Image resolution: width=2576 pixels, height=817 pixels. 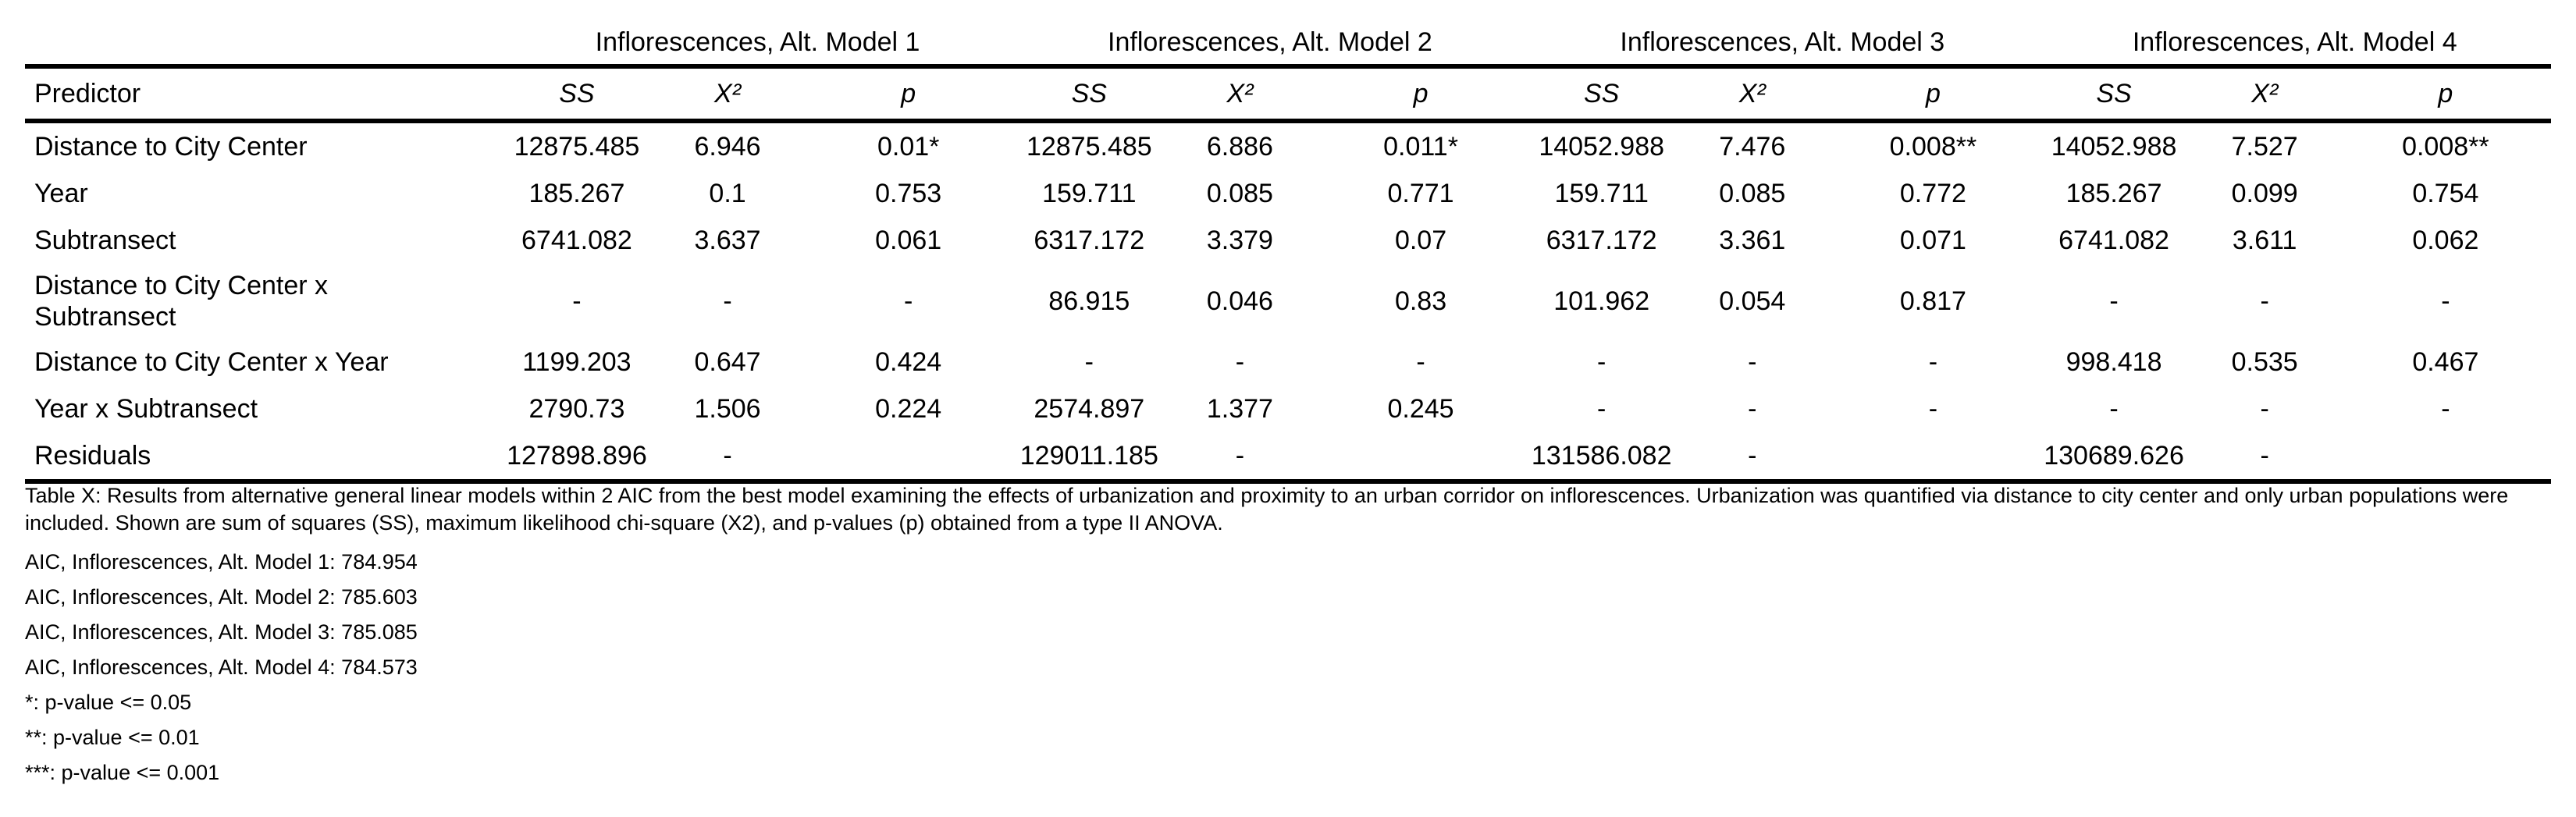 I want to click on predictor-label-line: Subtransect, so click(x=105, y=317).